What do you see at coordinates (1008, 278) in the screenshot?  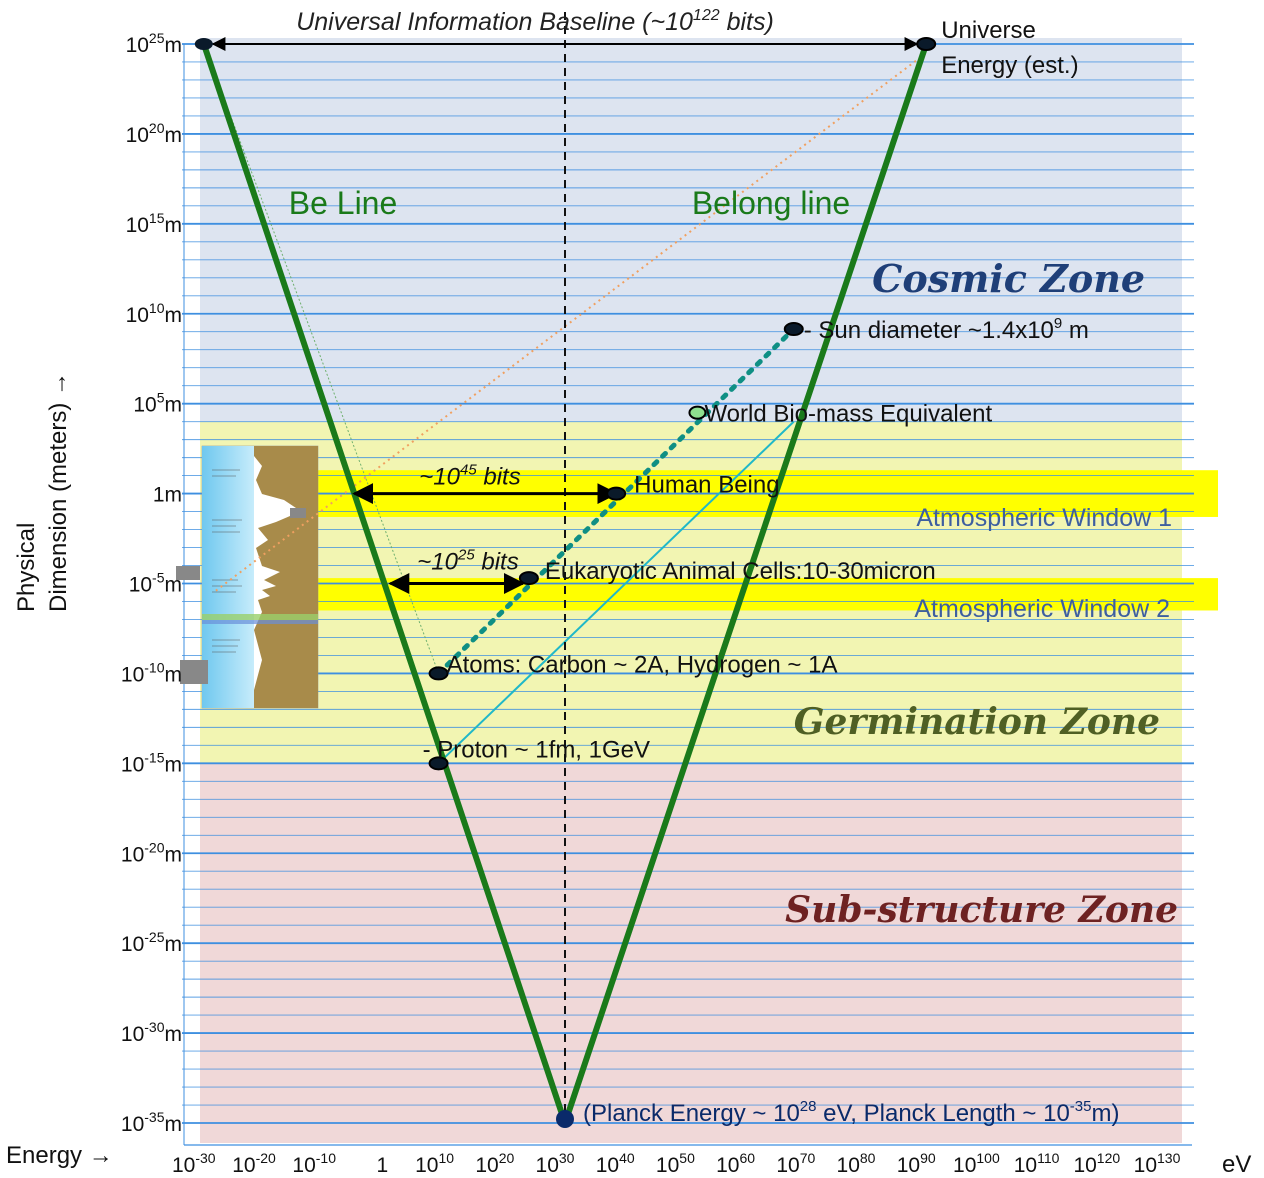 I see `zone-label-cosmic-zone: Cosmic Zone` at bounding box center [1008, 278].